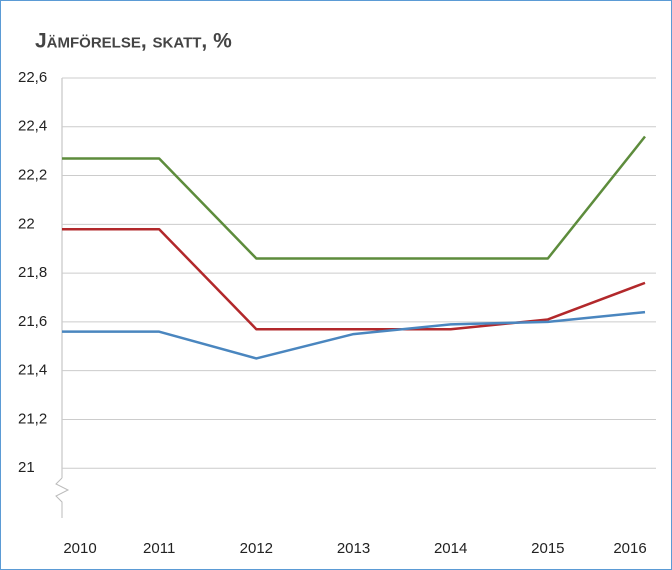 The height and width of the screenshot is (570, 672). What do you see at coordinates (629, 548) in the screenshot?
I see `x-tick-label: 2016` at bounding box center [629, 548].